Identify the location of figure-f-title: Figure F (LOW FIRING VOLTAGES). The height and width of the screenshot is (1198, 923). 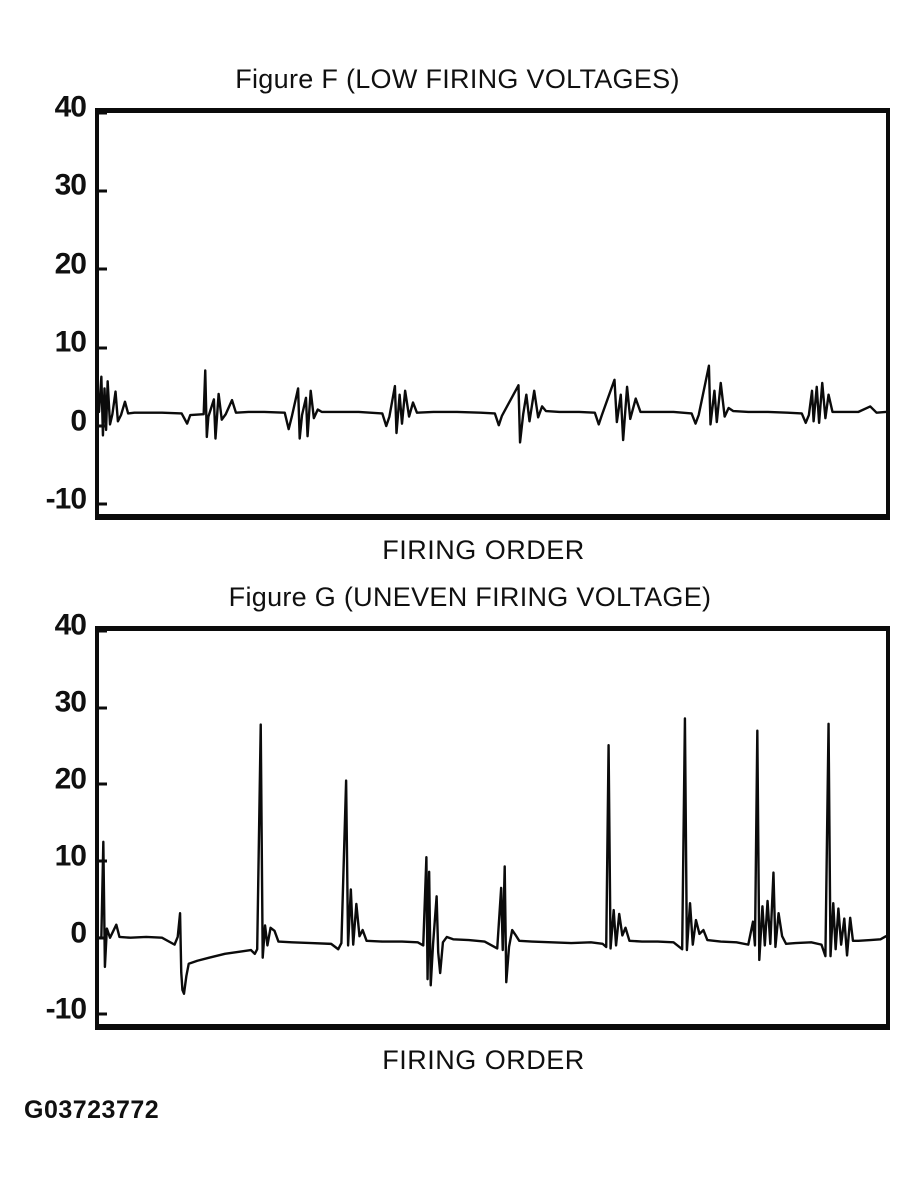
(457, 79).